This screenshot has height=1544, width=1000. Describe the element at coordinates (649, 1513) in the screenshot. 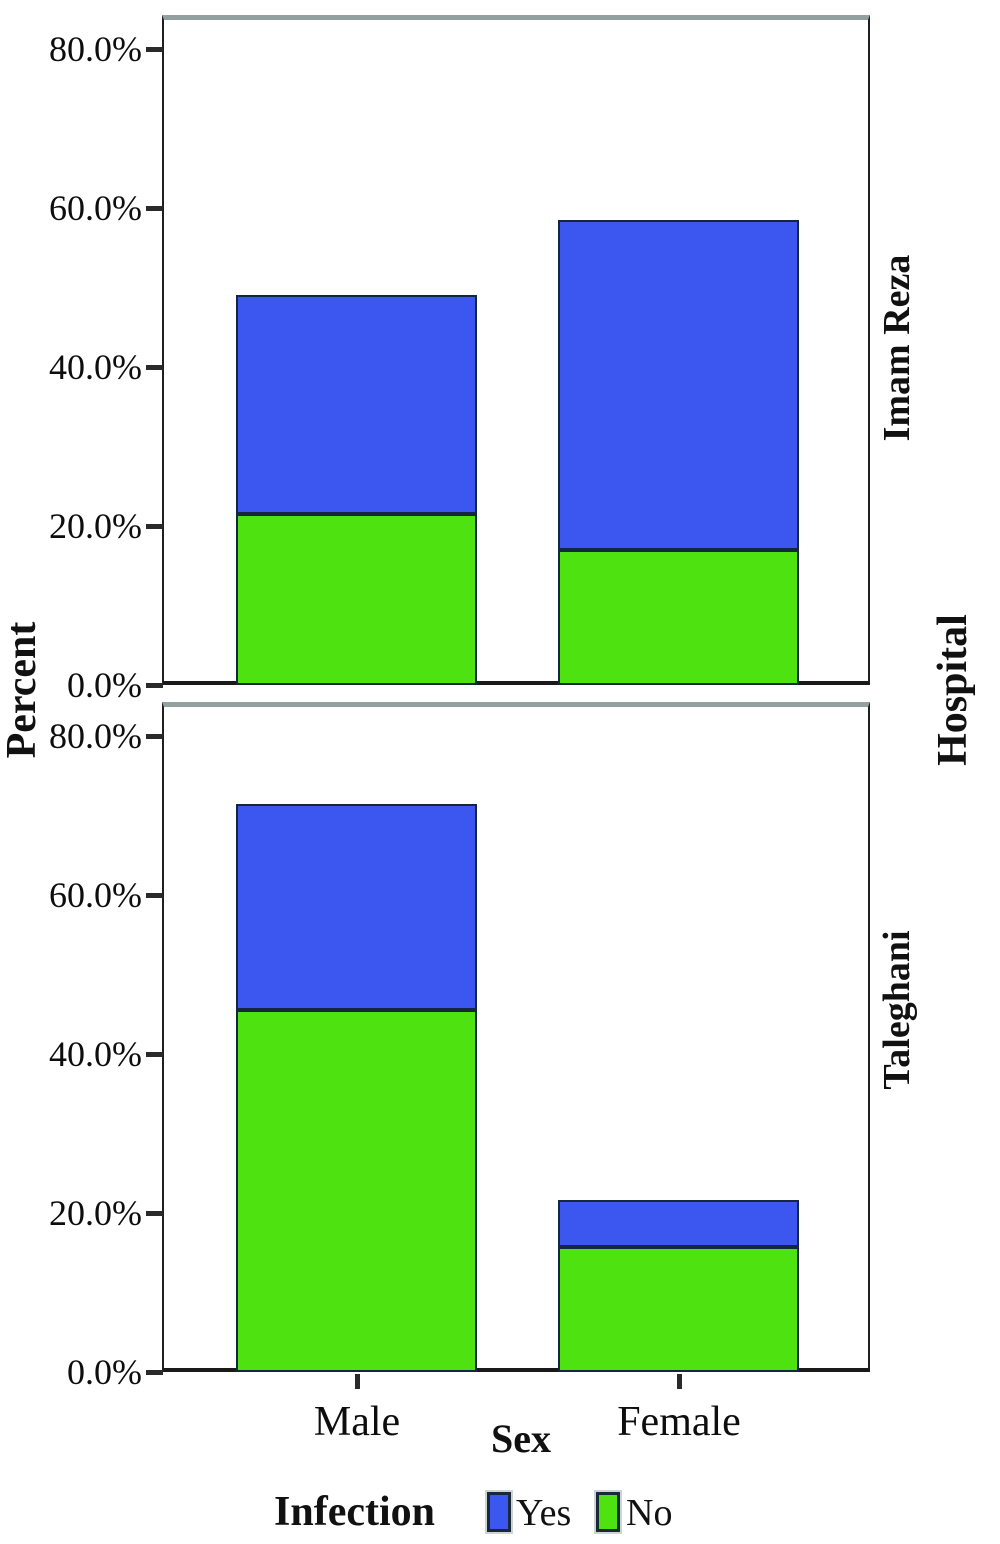

I see `legend-label-no: No` at that location.